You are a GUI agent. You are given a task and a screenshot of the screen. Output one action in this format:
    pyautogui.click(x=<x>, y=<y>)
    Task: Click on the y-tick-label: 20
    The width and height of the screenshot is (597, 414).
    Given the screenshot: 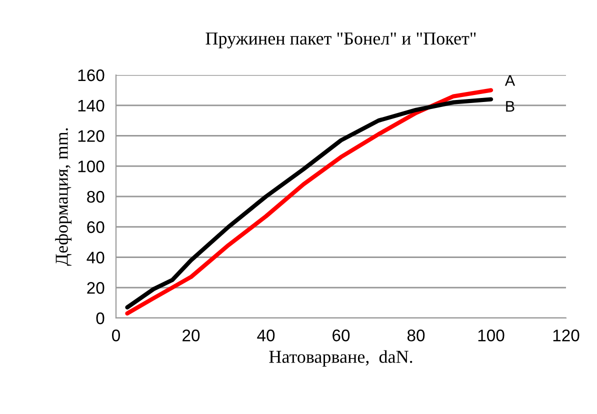 What is the action you would take?
    pyautogui.click(x=95, y=288)
    